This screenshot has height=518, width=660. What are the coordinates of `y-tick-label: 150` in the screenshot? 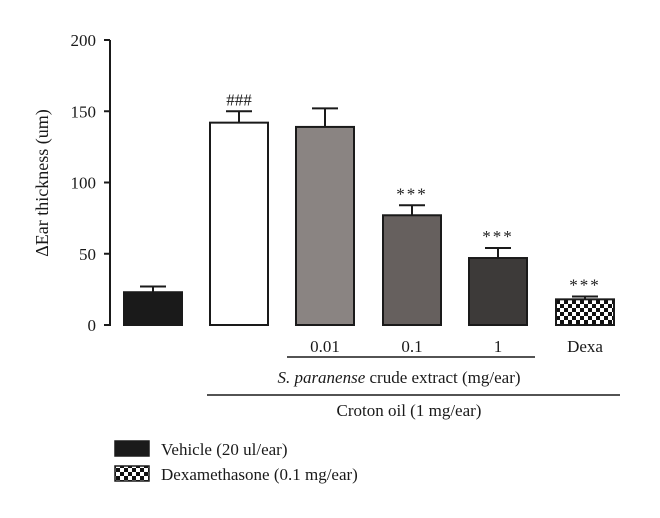 It's located at (84, 111).